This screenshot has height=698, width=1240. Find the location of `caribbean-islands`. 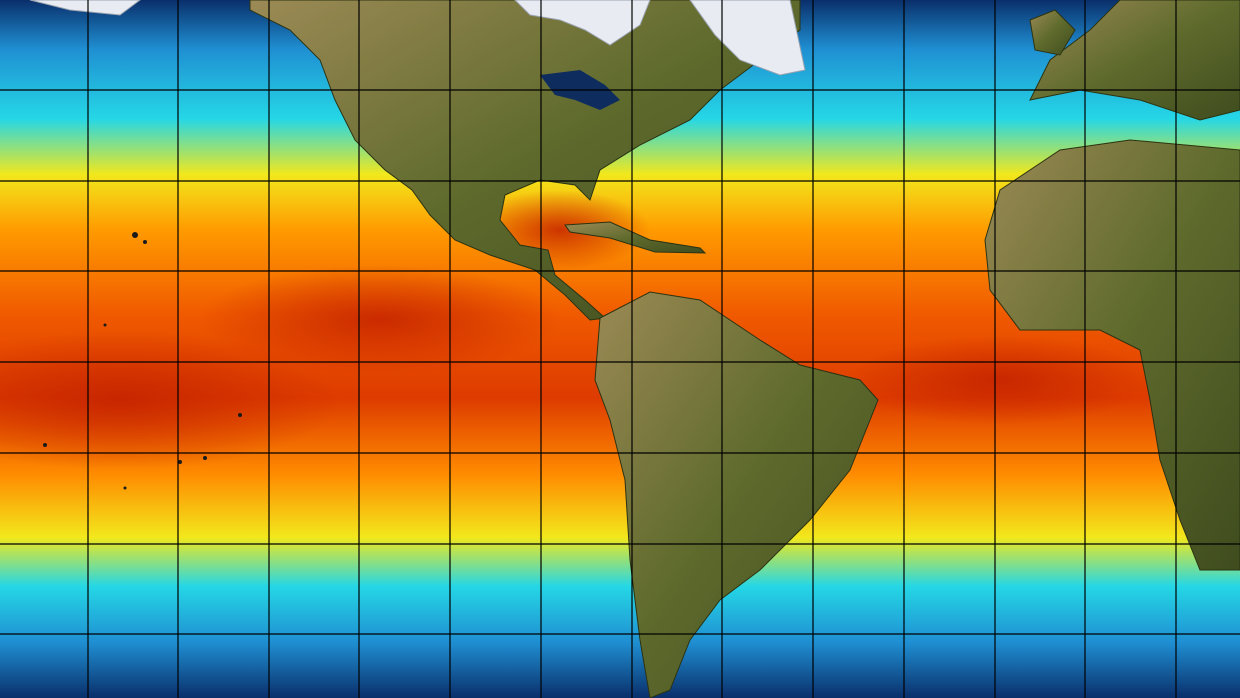

caribbean-islands is located at coordinates (635, 237).